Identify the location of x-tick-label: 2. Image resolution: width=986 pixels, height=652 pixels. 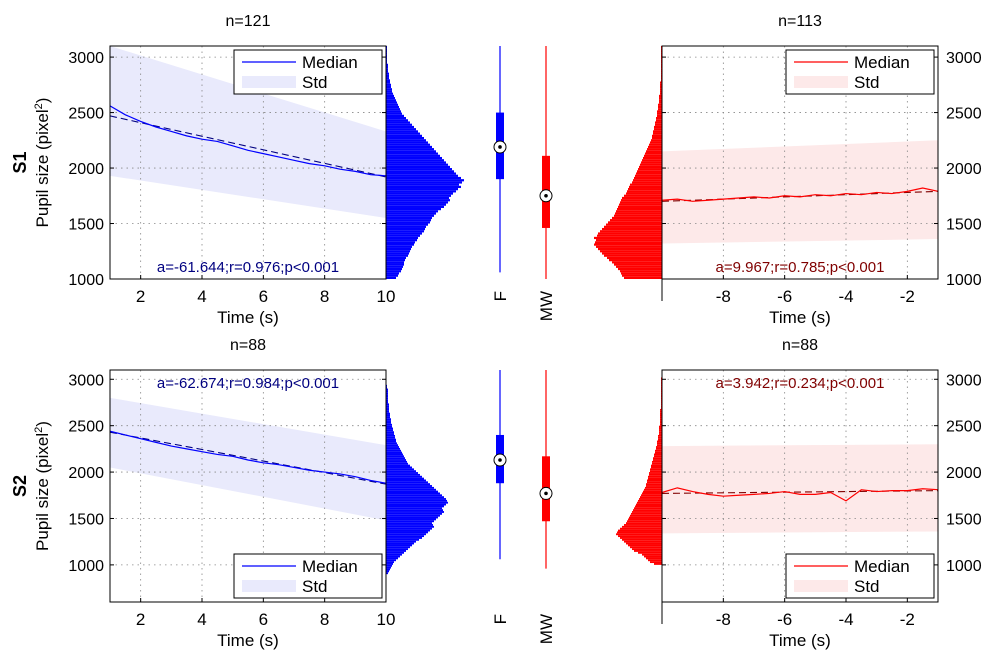
(140, 296).